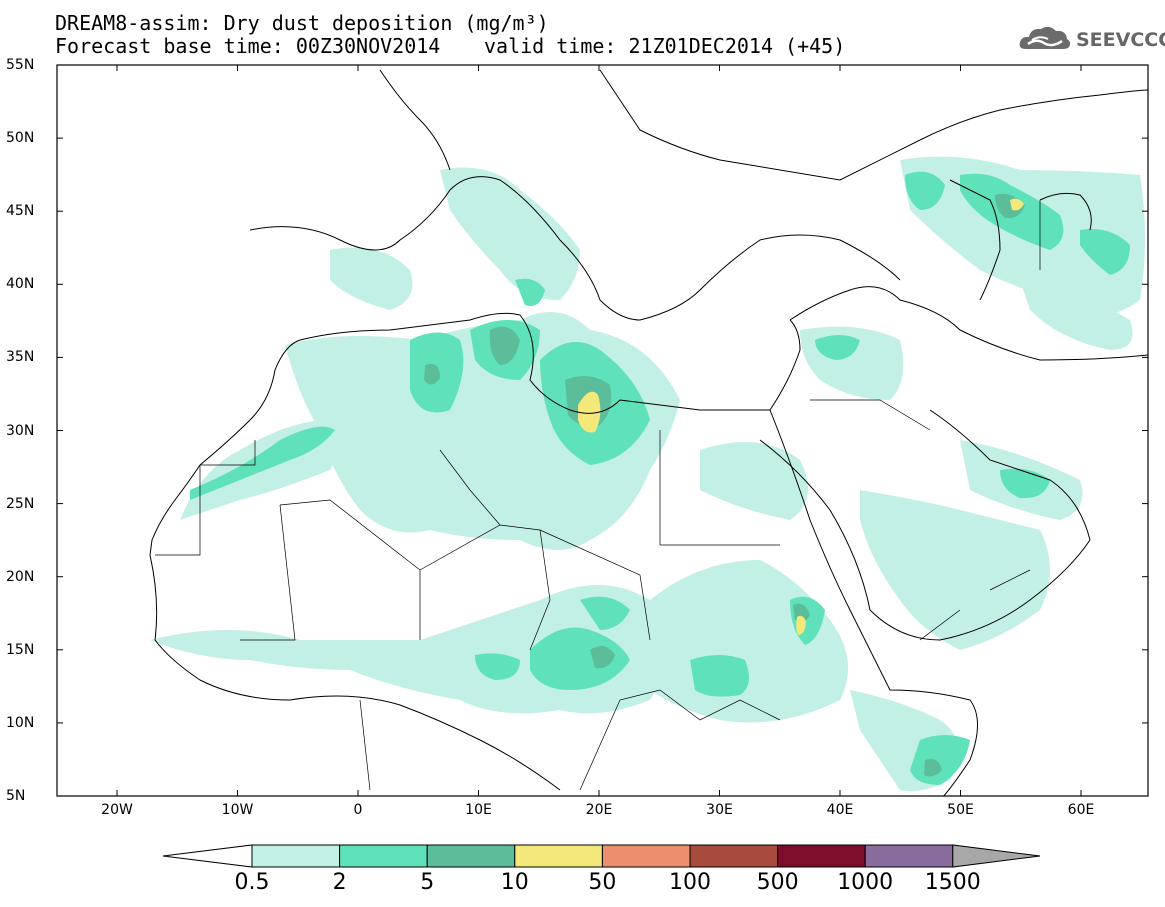 This screenshot has width=1165, height=907. What do you see at coordinates (248, 46) in the screenshot?
I see `forecast-base-time: Forecast base time: 00Z30NOV2014` at bounding box center [248, 46].